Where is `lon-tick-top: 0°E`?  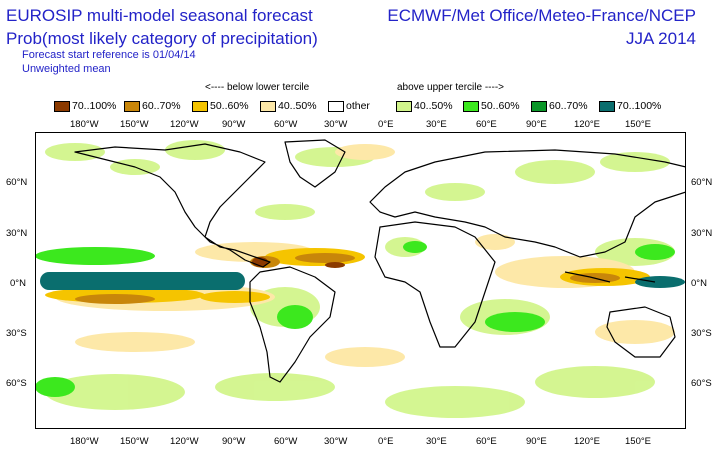 lon-tick-top: 0°E is located at coordinates (386, 124).